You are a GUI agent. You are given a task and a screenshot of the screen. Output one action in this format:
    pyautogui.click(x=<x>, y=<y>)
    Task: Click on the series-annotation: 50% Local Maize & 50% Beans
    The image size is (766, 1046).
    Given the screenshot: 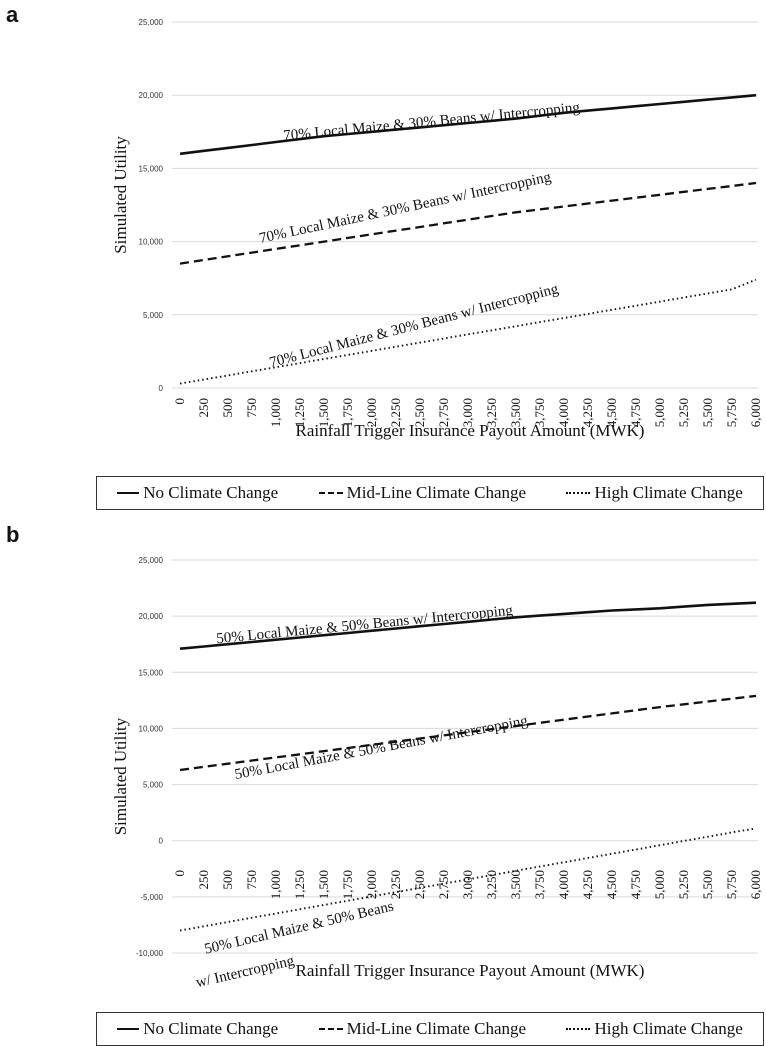 What is the action you would take?
    pyautogui.click(x=299, y=927)
    